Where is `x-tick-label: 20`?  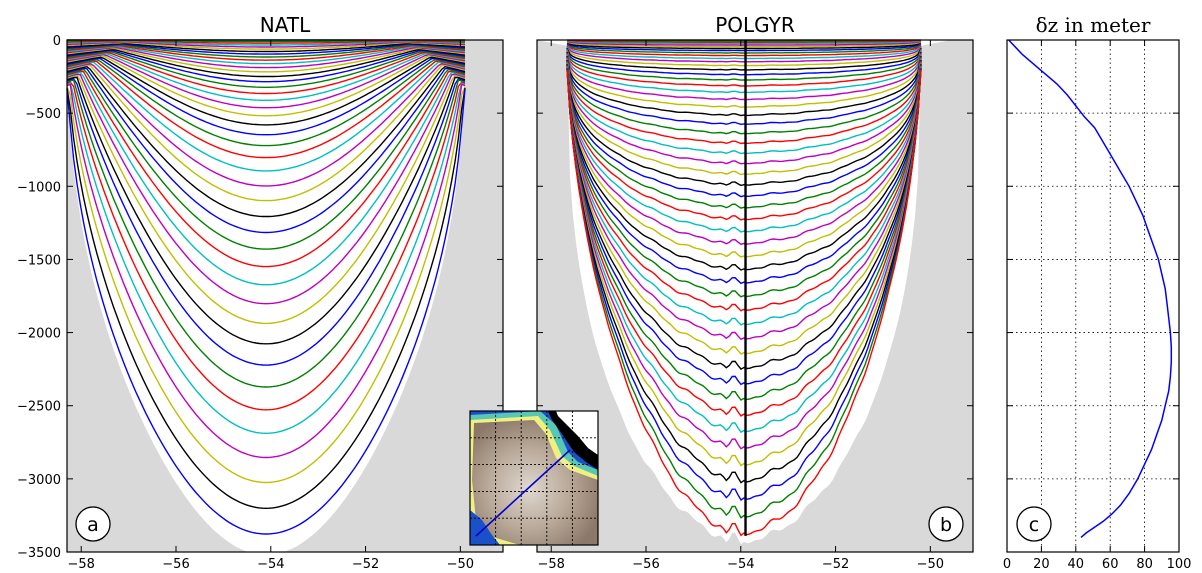 x-tick-label: 20 is located at coordinates (1041, 564).